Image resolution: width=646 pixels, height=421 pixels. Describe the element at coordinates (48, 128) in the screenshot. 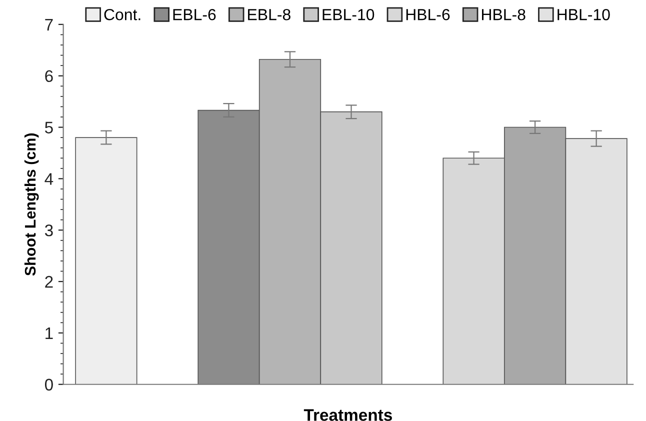

I see `y-tick-label: 5` at that location.